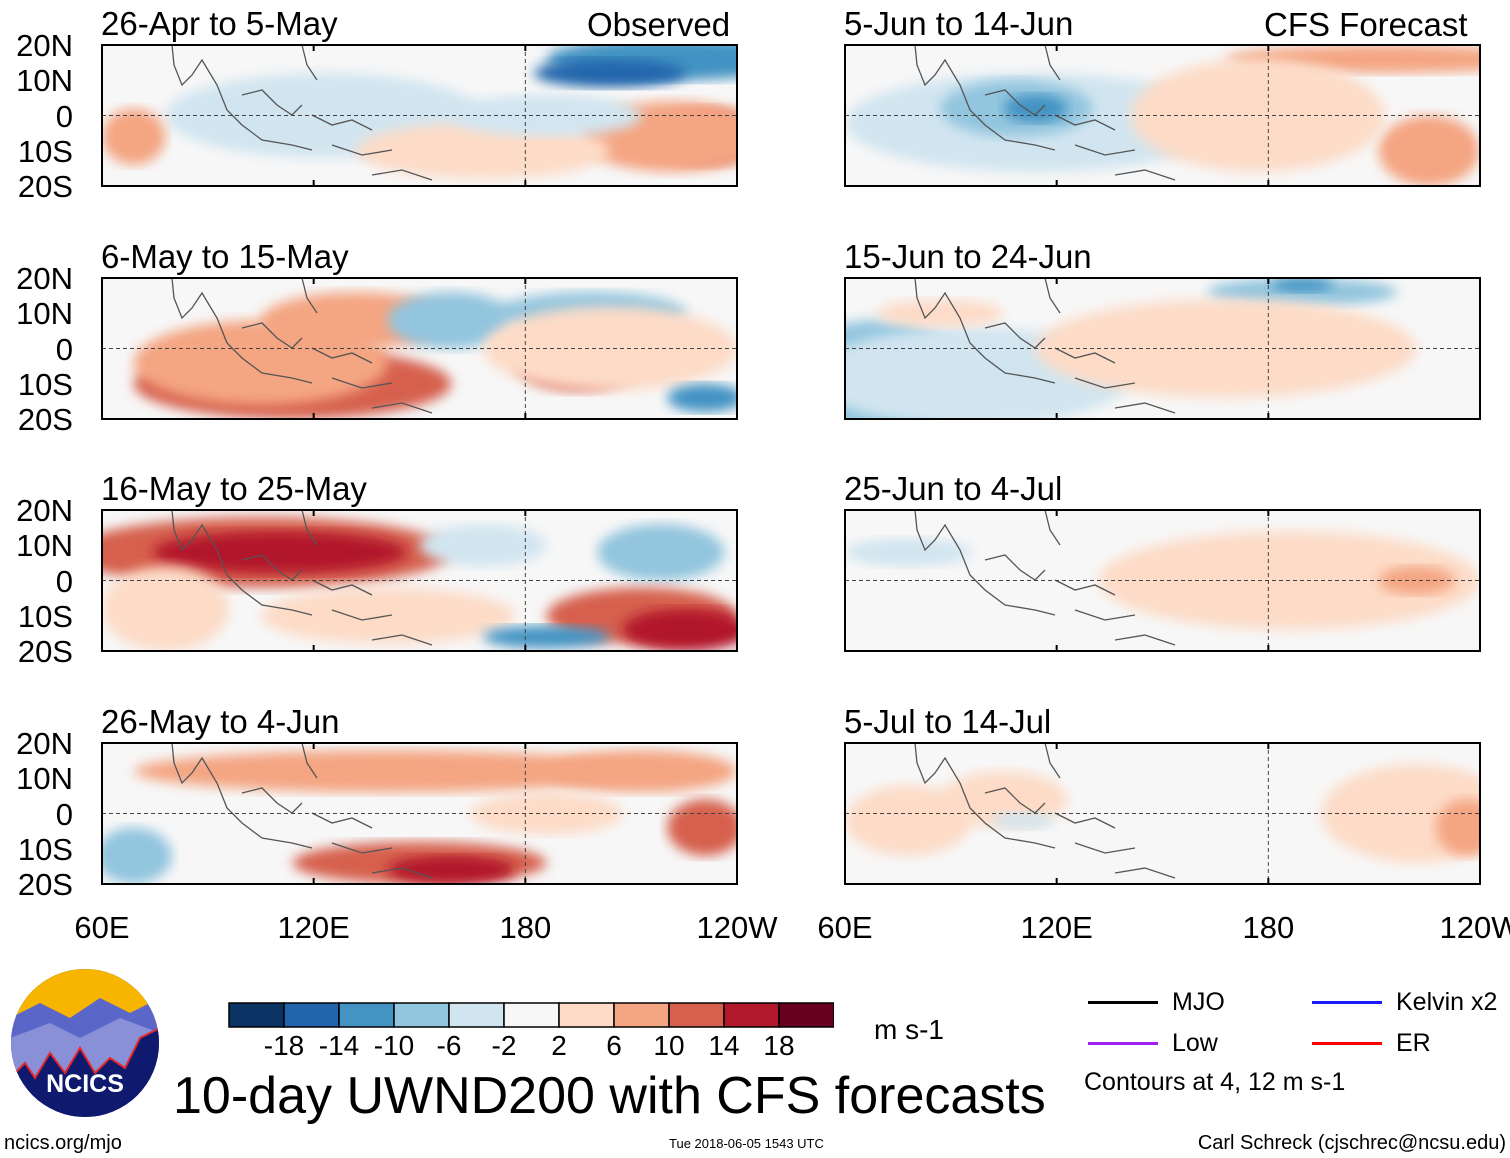  What do you see at coordinates (1198, 1002) in the screenshot?
I see `legend-label: MJO` at bounding box center [1198, 1002].